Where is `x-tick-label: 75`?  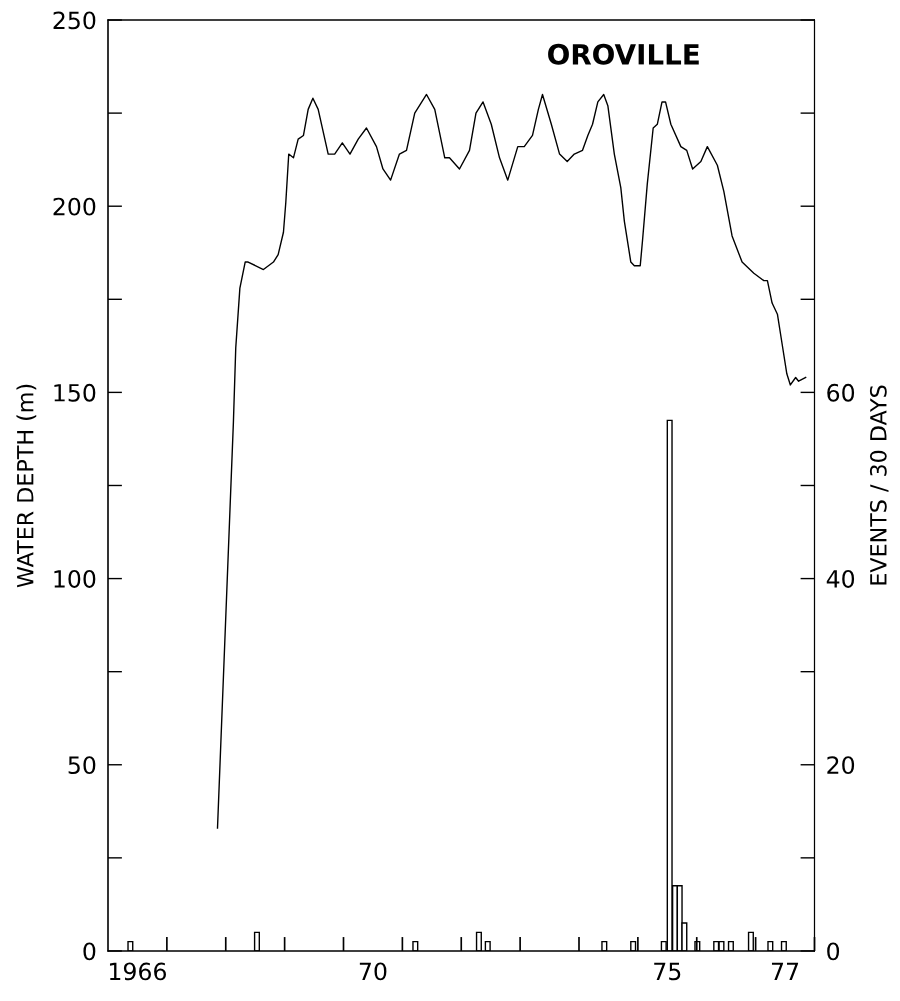 x-tick-label: 75 is located at coordinates (667, 971).